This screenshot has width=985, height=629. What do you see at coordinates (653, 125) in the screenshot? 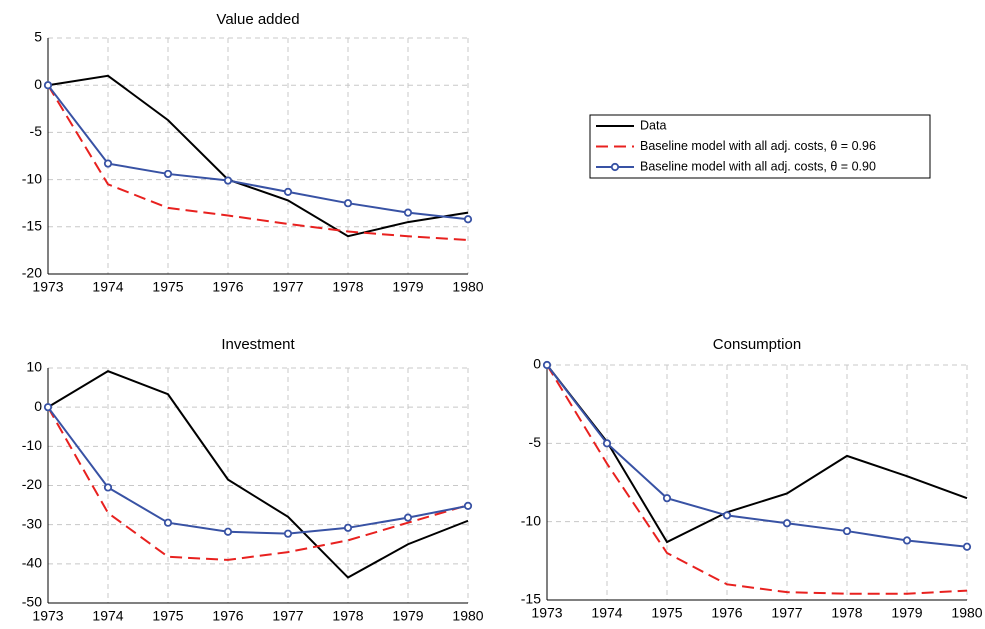
I see `legend-label: Data` at bounding box center [653, 125].